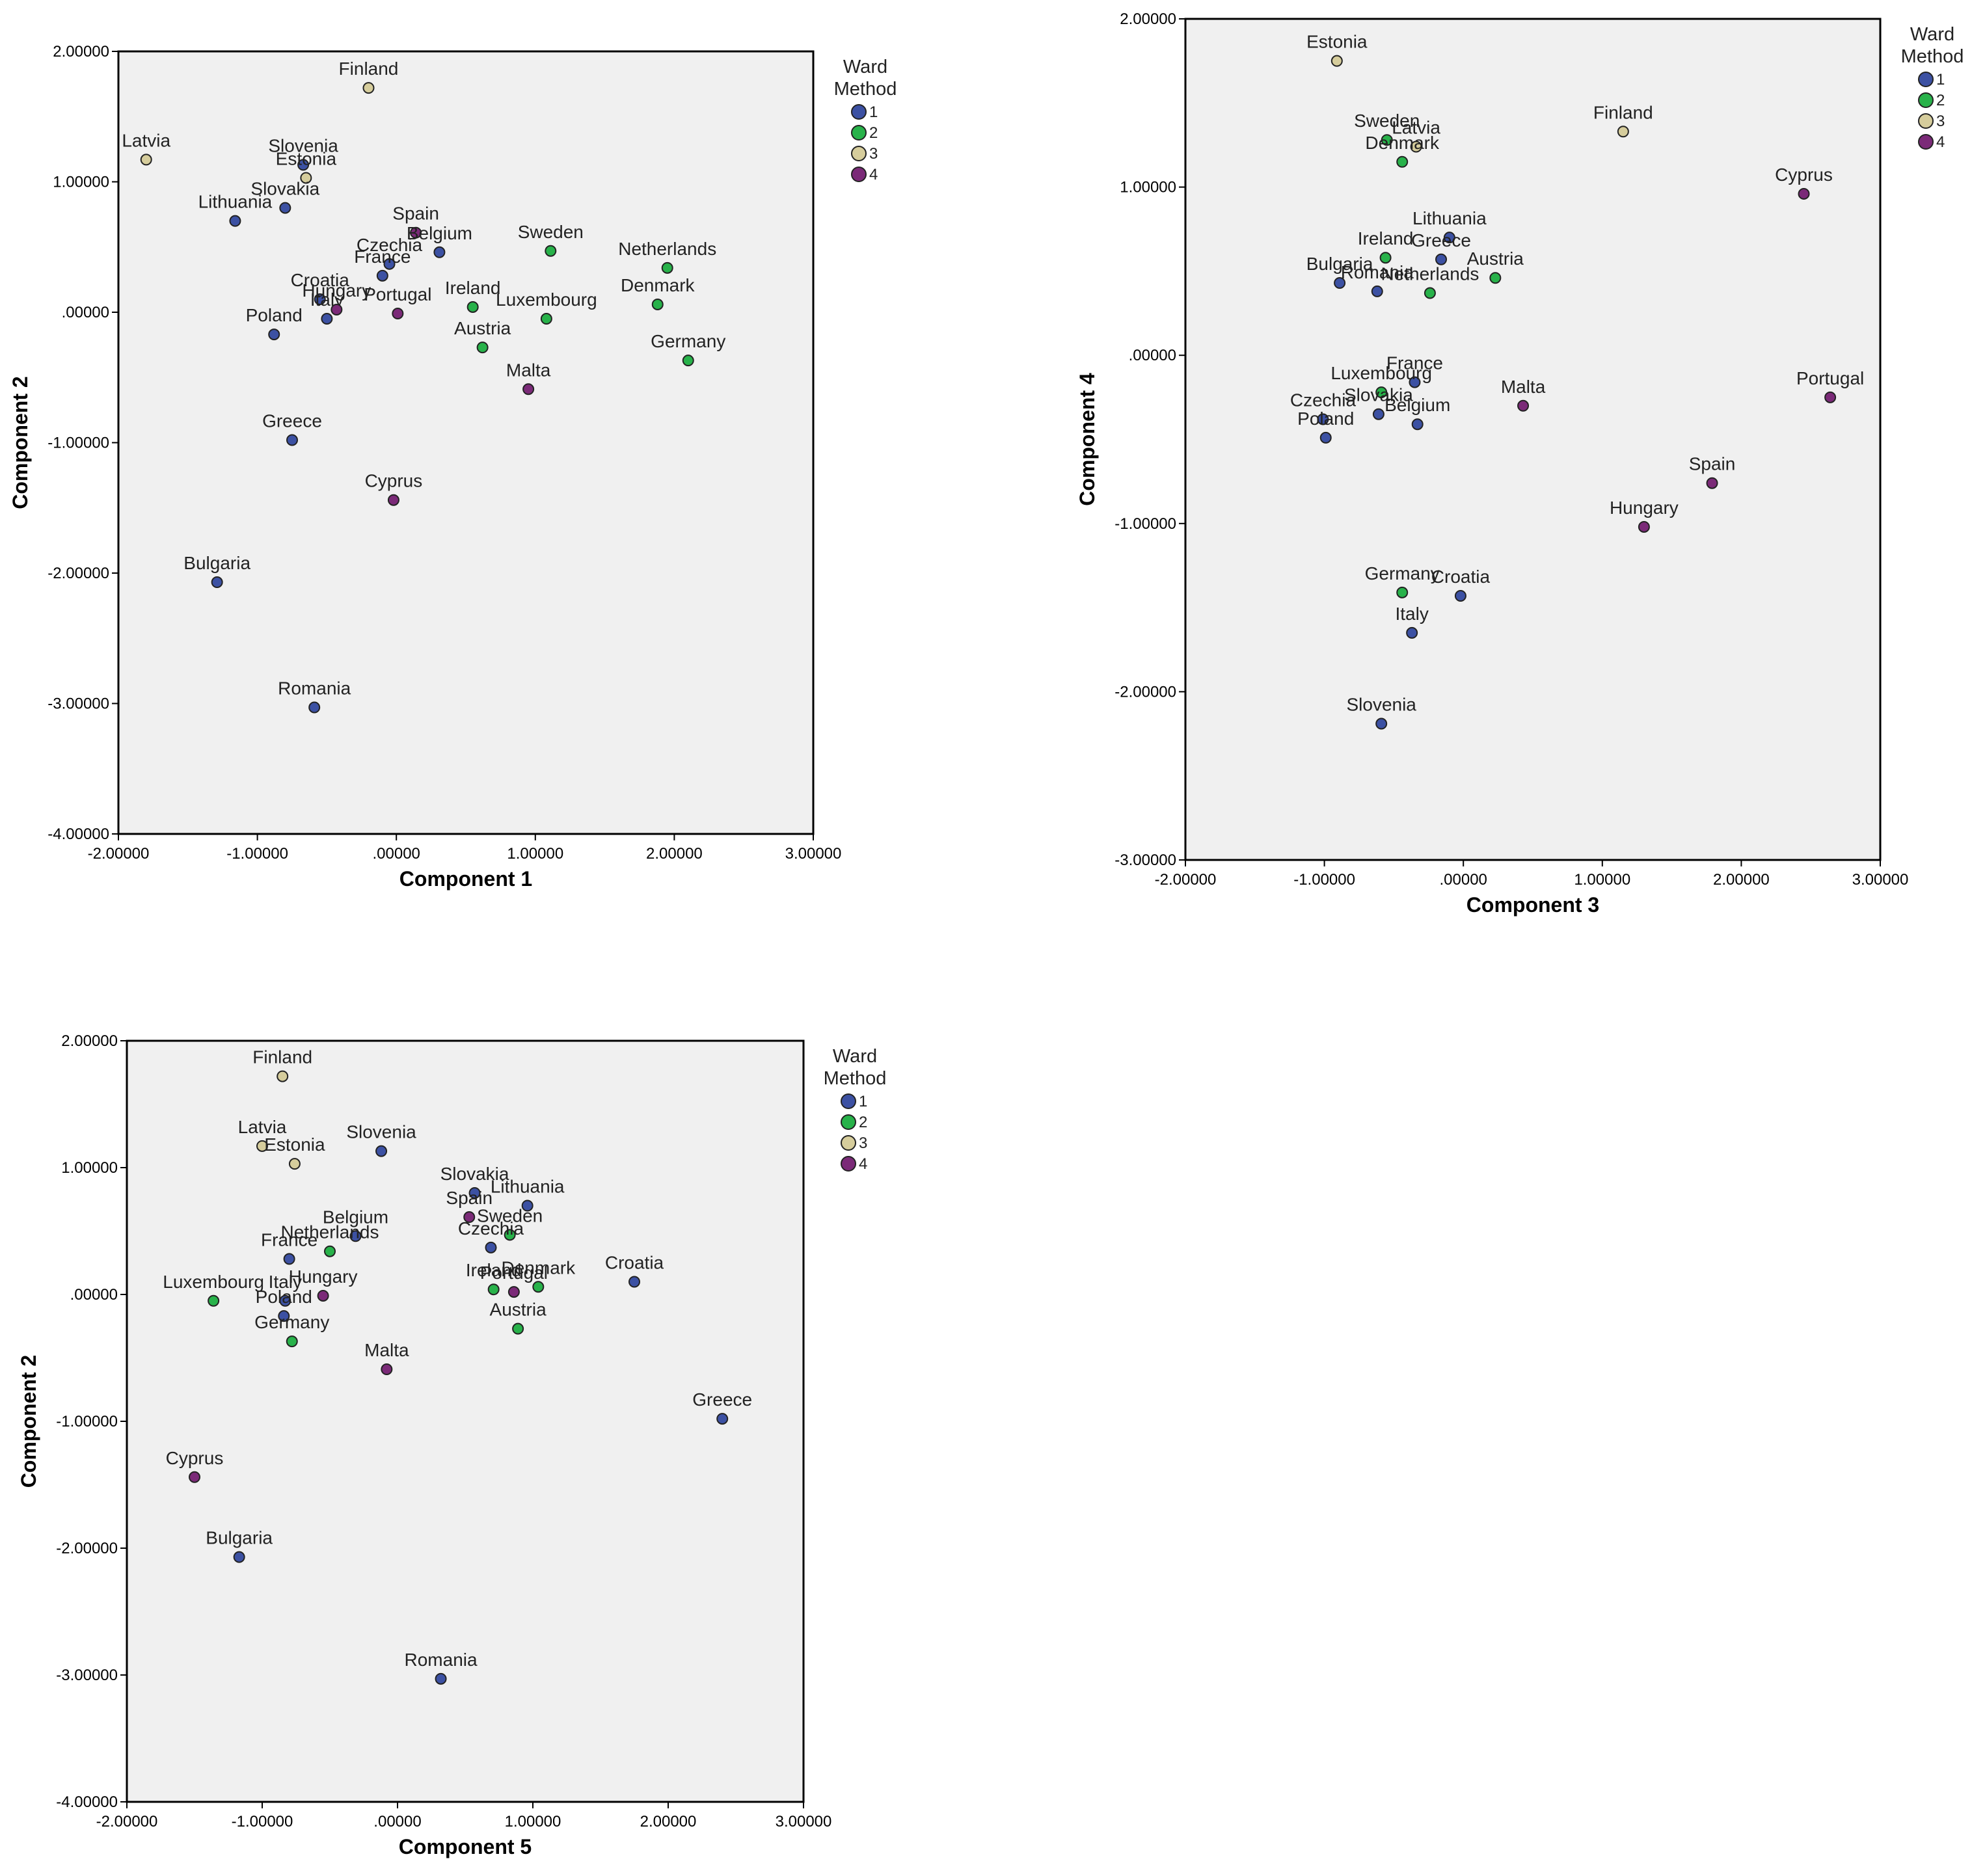  I want to click on point-malta, so click(387, 1369).